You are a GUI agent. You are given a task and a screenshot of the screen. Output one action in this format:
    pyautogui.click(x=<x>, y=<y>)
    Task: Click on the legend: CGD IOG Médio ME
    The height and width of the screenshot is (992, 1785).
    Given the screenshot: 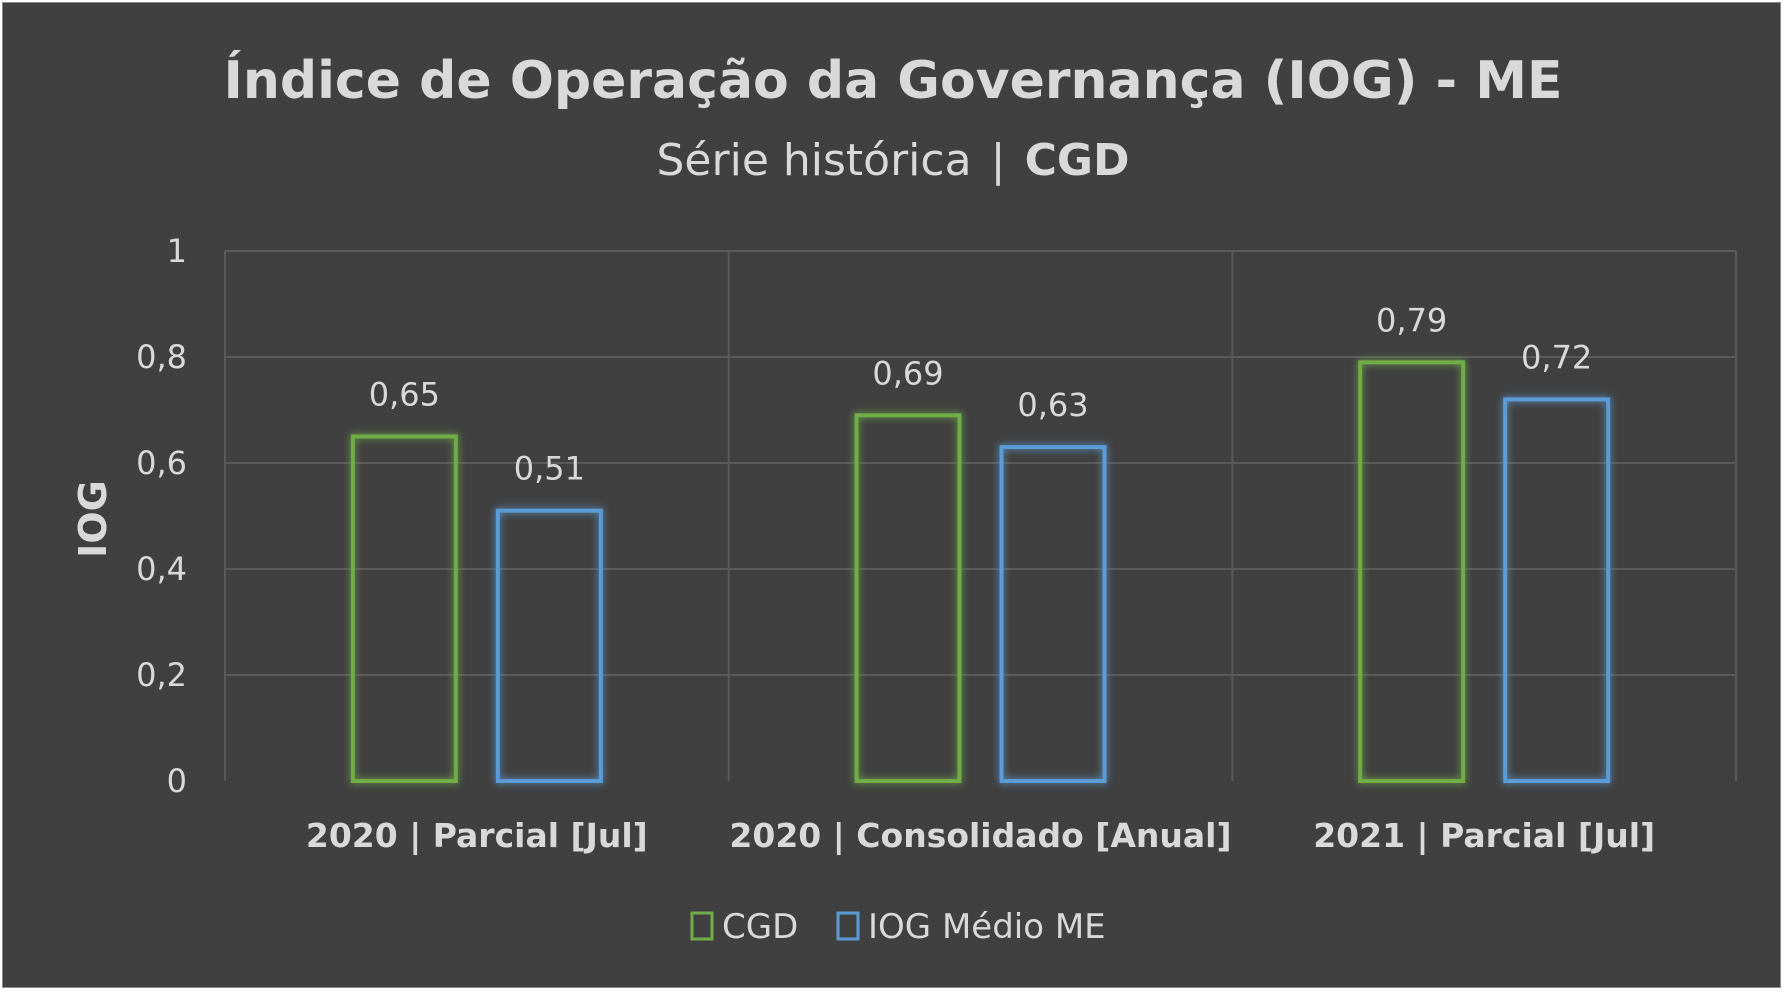 What is the action you would take?
    pyautogui.click(x=898, y=927)
    